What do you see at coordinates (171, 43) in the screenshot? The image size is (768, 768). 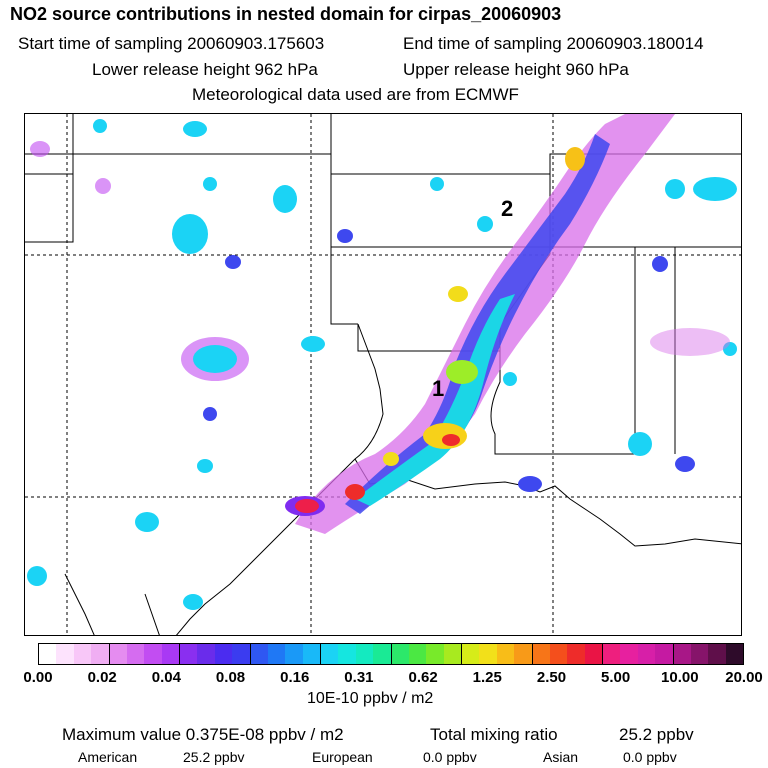 I see `start-time-label: Start time of sampling 20060903.175603` at bounding box center [171, 43].